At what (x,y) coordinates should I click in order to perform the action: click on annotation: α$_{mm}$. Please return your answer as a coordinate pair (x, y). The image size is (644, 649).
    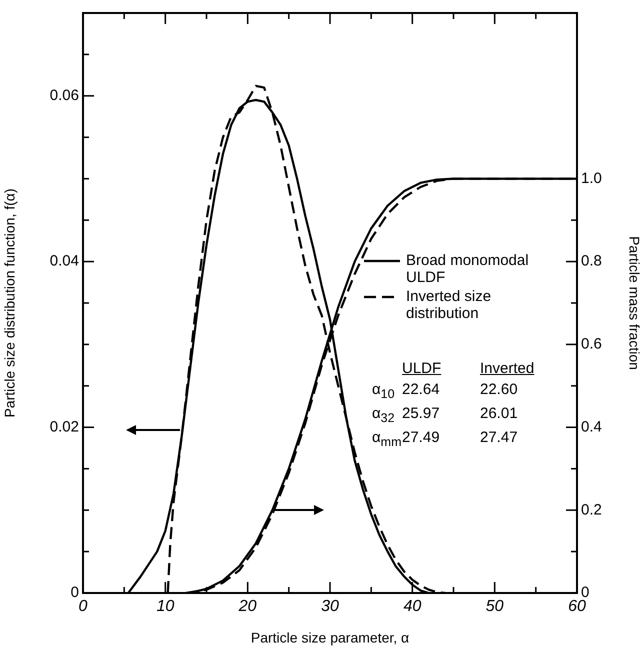
    Looking at the image, I should click on (387, 439).